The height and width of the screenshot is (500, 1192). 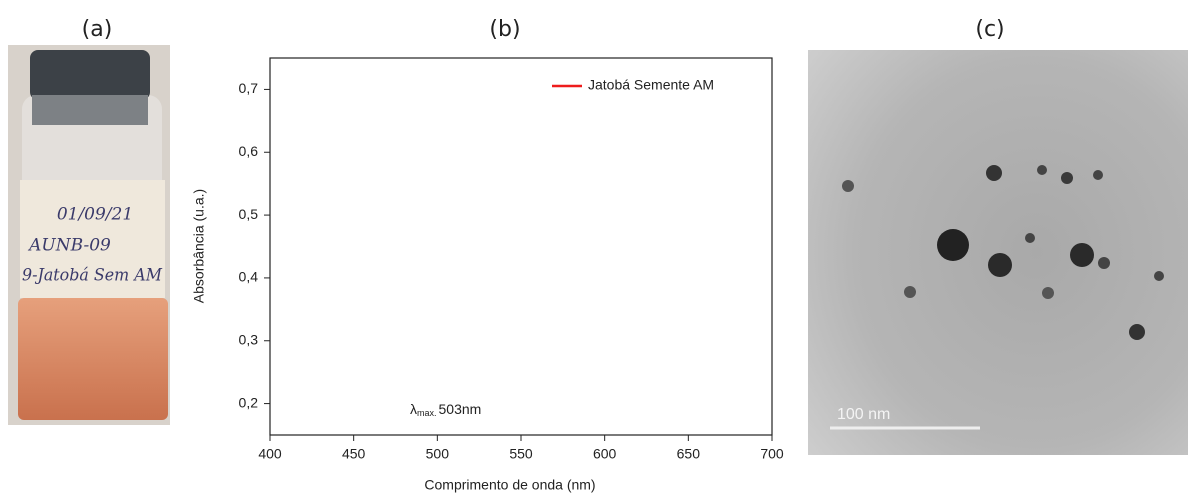 What do you see at coordinates (89, 235) in the screenshot?
I see `vial-photo` at bounding box center [89, 235].